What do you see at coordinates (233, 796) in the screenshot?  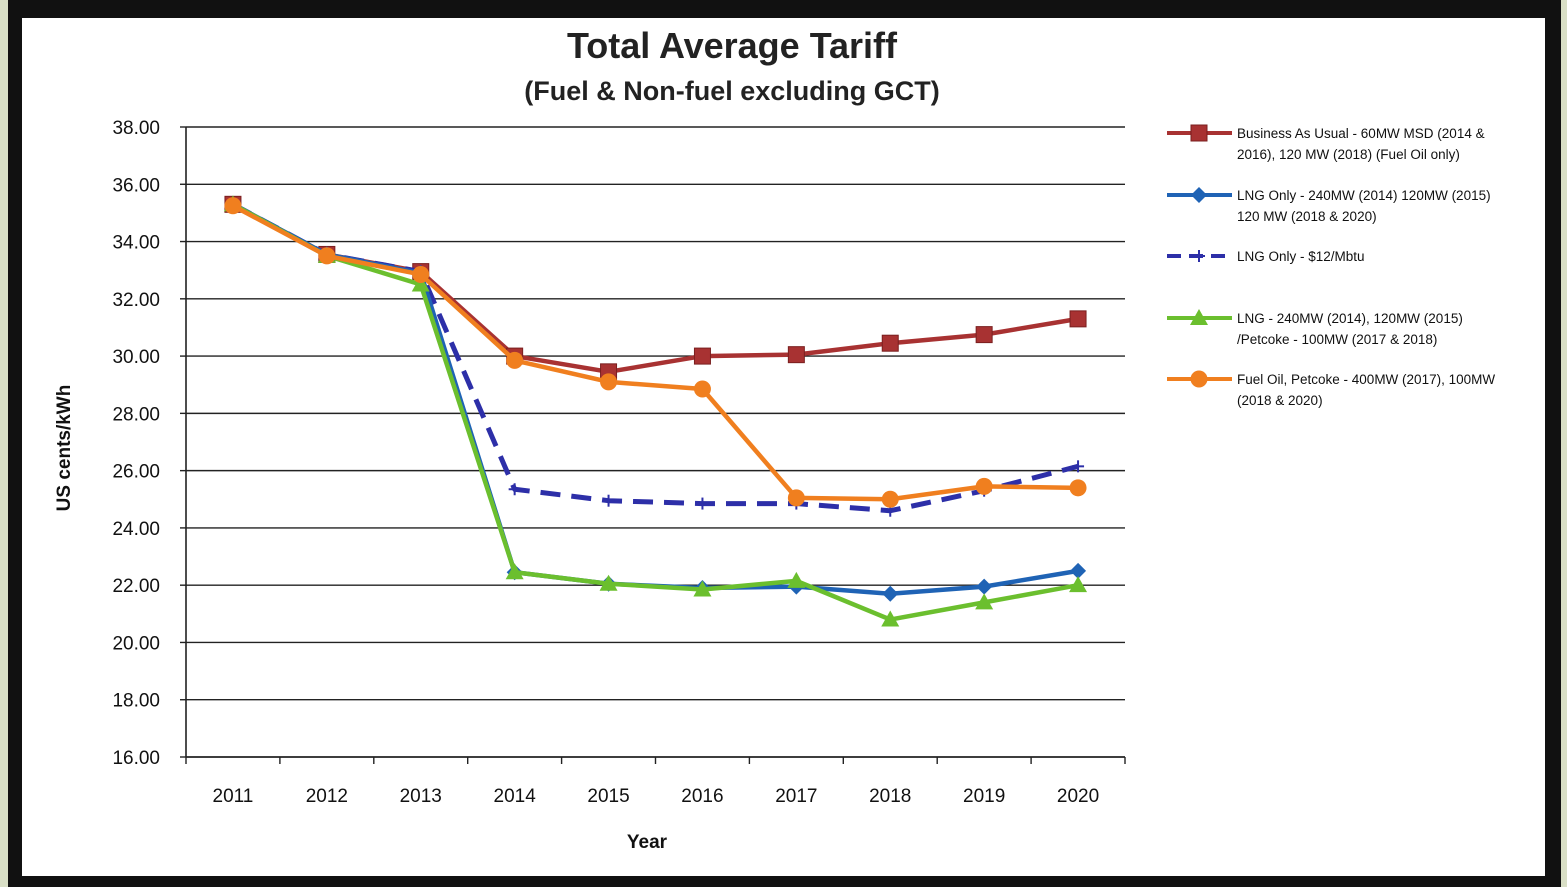 I see `x-tick-label: 2011` at bounding box center [233, 796].